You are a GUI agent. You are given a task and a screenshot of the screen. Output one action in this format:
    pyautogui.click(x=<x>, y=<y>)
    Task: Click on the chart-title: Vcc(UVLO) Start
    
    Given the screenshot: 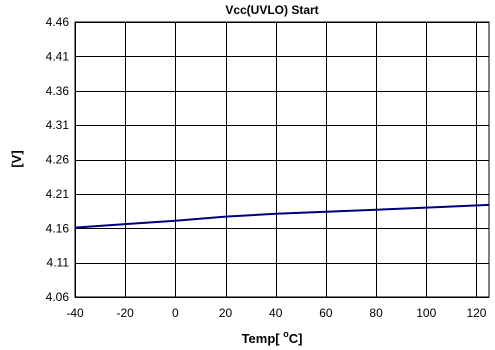 What is the action you would take?
    pyautogui.click(x=271, y=10)
    